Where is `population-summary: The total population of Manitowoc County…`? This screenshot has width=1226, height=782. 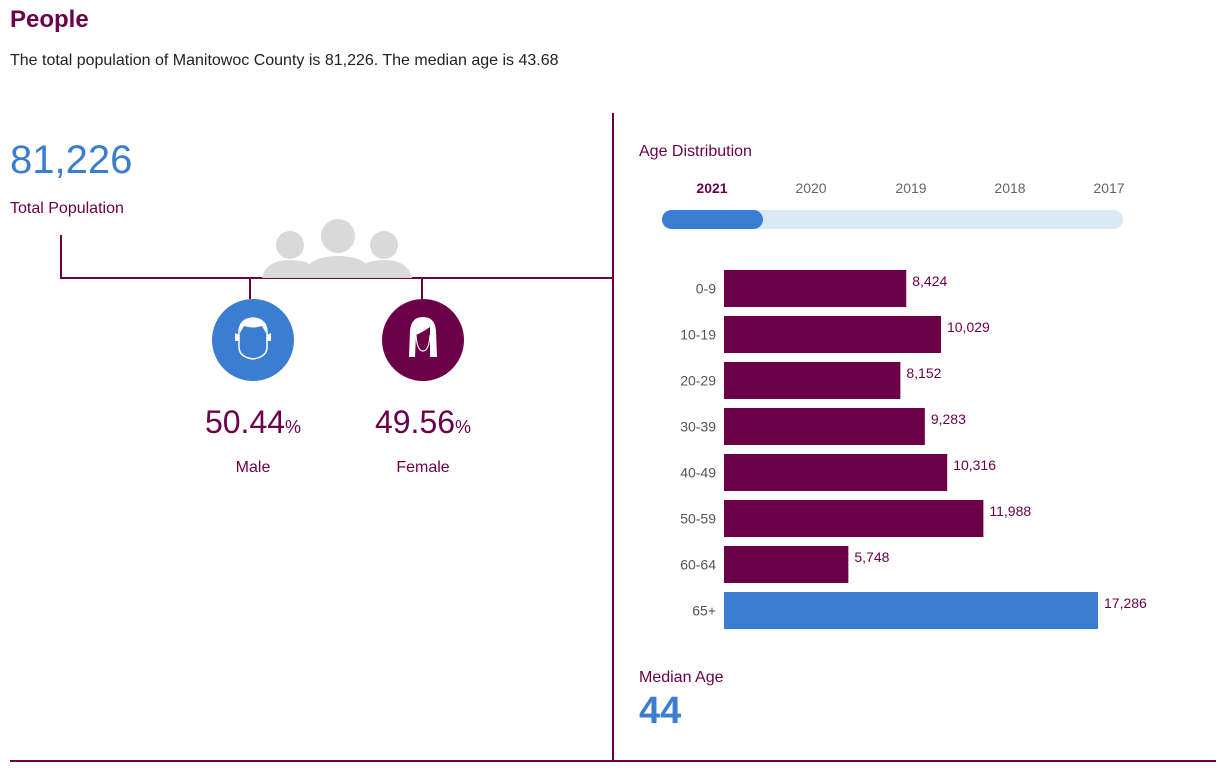 population-summary: The total population of Manitowoc County… is located at coordinates (284, 60).